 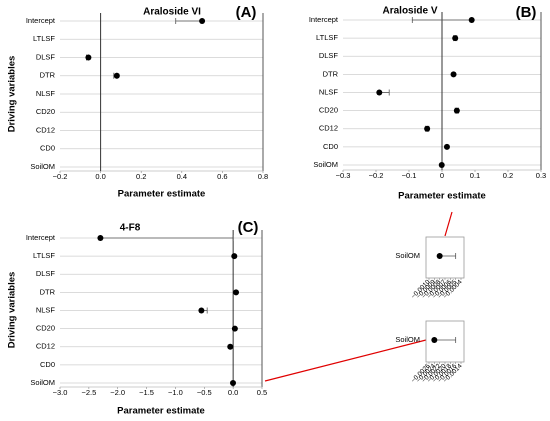 What do you see at coordinates (175, 392) in the screenshot?
I see `x-tick-label: −1.0` at bounding box center [175, 392].